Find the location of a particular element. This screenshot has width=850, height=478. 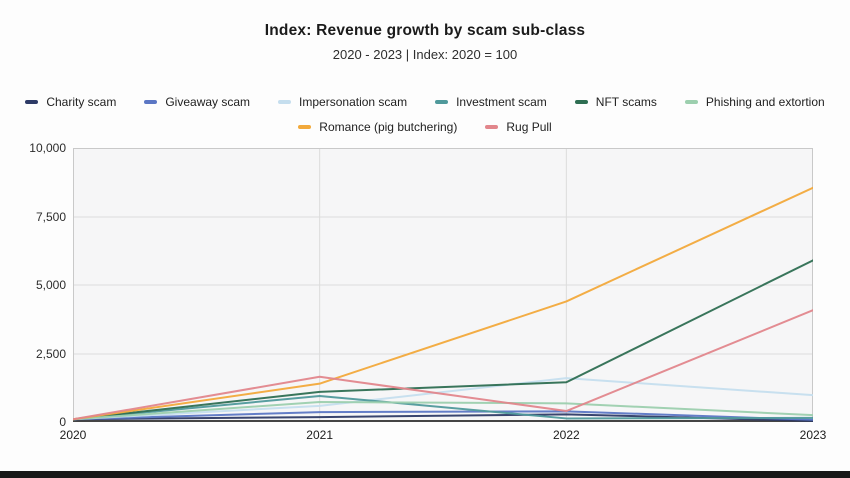

footer-bar is located at coordinates (425, 474).